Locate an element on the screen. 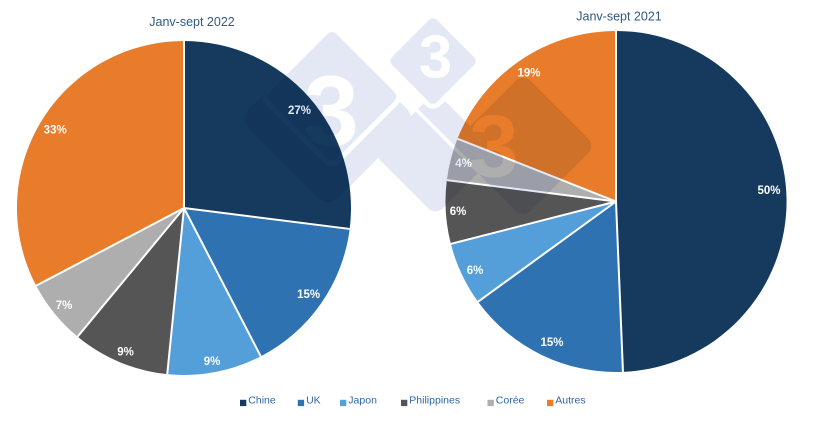 This screenshot has height=437, width=820. svg-text: Japon is located at coordinates (362, 401).